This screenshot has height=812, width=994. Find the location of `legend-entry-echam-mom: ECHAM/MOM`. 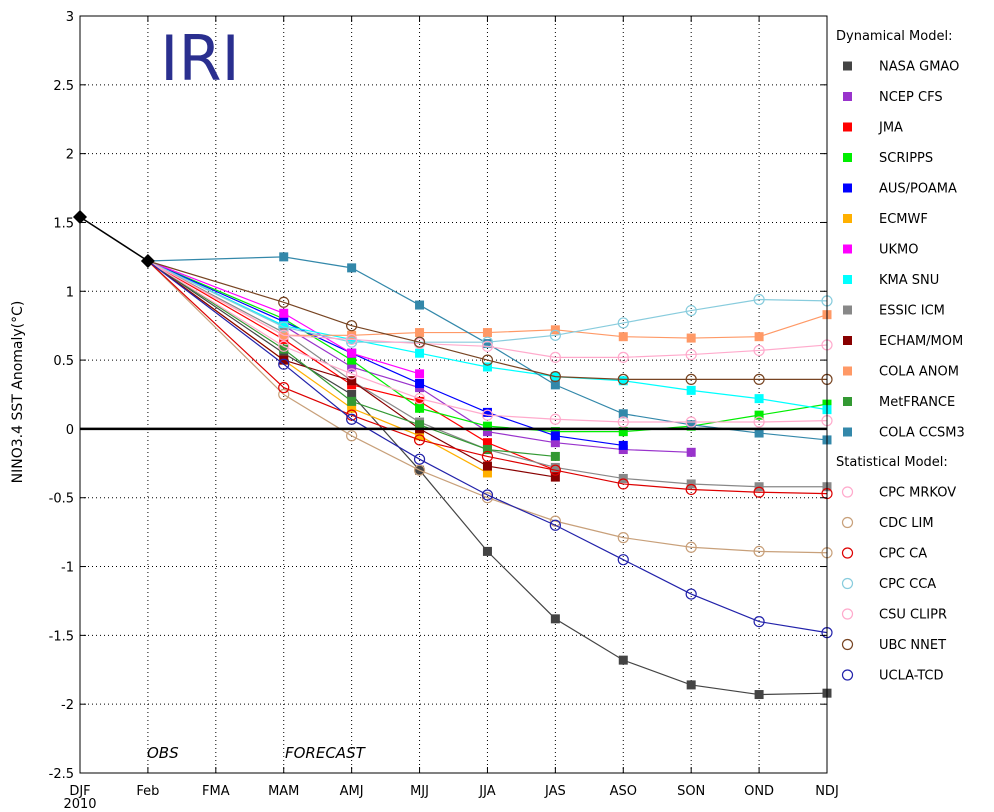

legend-entry-echam-mom: ECHAM/MOM is located at coordinates (903, 341).